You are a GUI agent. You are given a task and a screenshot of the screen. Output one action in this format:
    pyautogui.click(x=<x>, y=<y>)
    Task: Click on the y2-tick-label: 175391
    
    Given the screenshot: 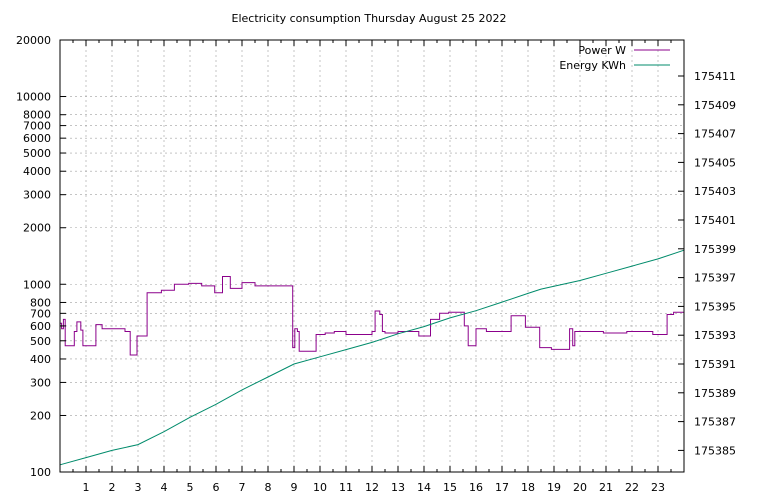 What is the action you would take?
    pyautogui.click(x=715, y=364)
    